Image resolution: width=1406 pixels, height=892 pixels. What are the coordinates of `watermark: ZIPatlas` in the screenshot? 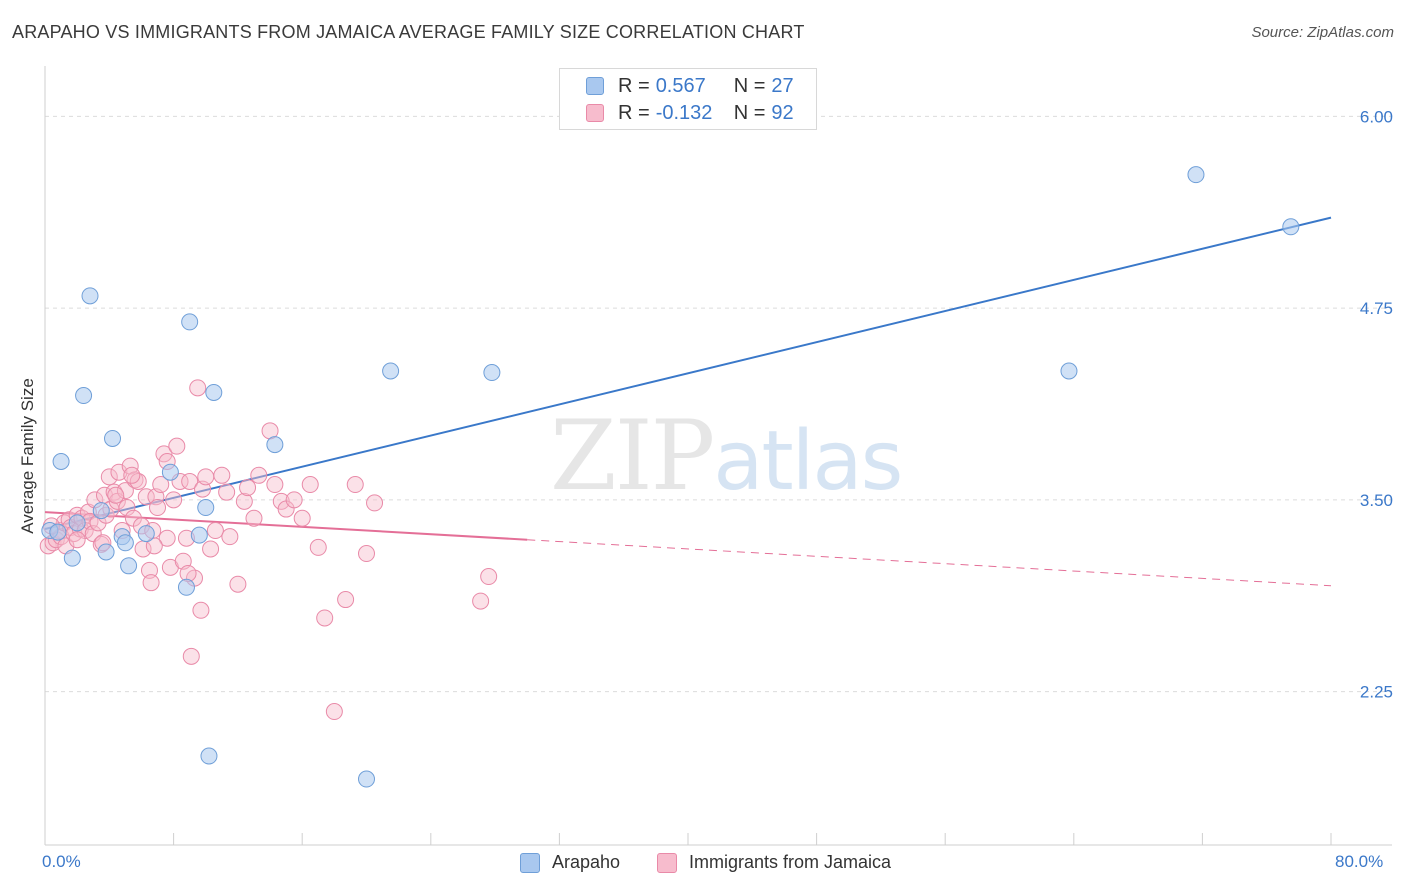 It's located at (726, 456).